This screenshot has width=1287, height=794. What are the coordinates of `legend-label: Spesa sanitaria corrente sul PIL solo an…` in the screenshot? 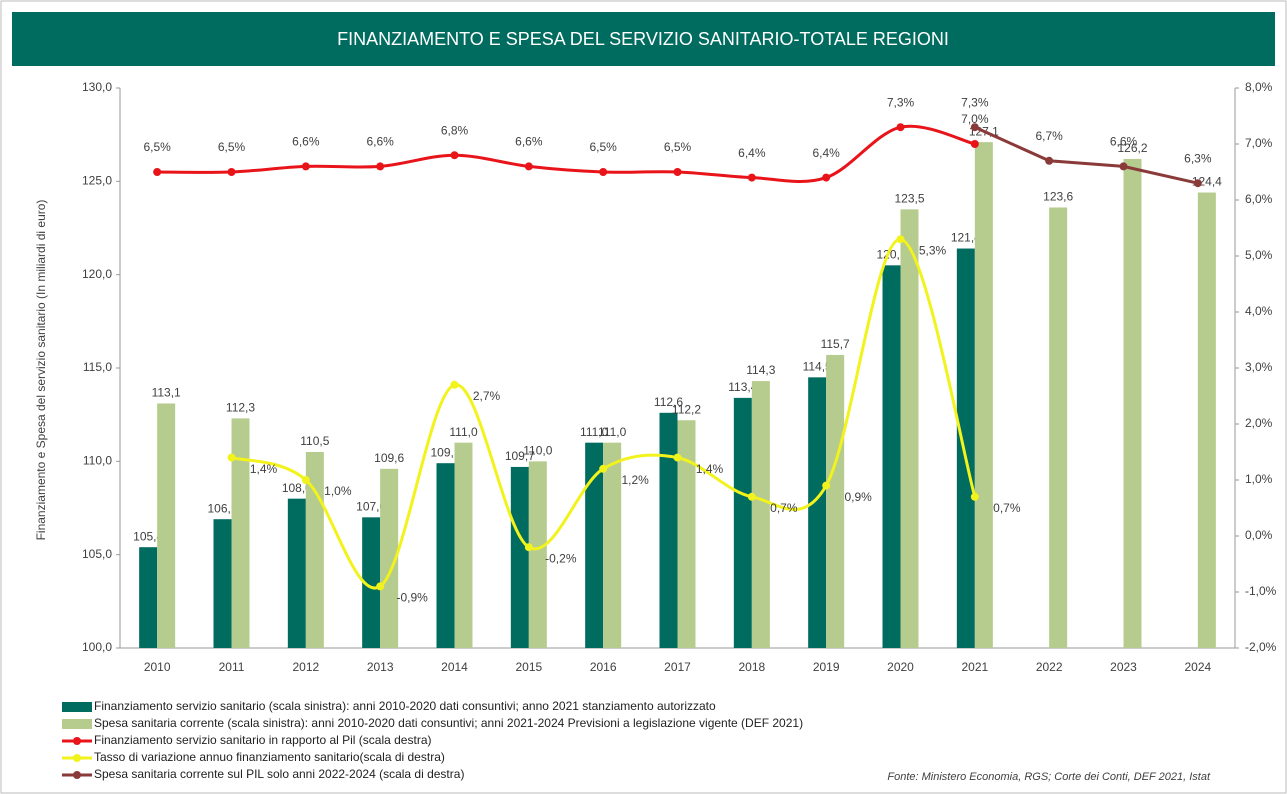 It's located at (279, 774).